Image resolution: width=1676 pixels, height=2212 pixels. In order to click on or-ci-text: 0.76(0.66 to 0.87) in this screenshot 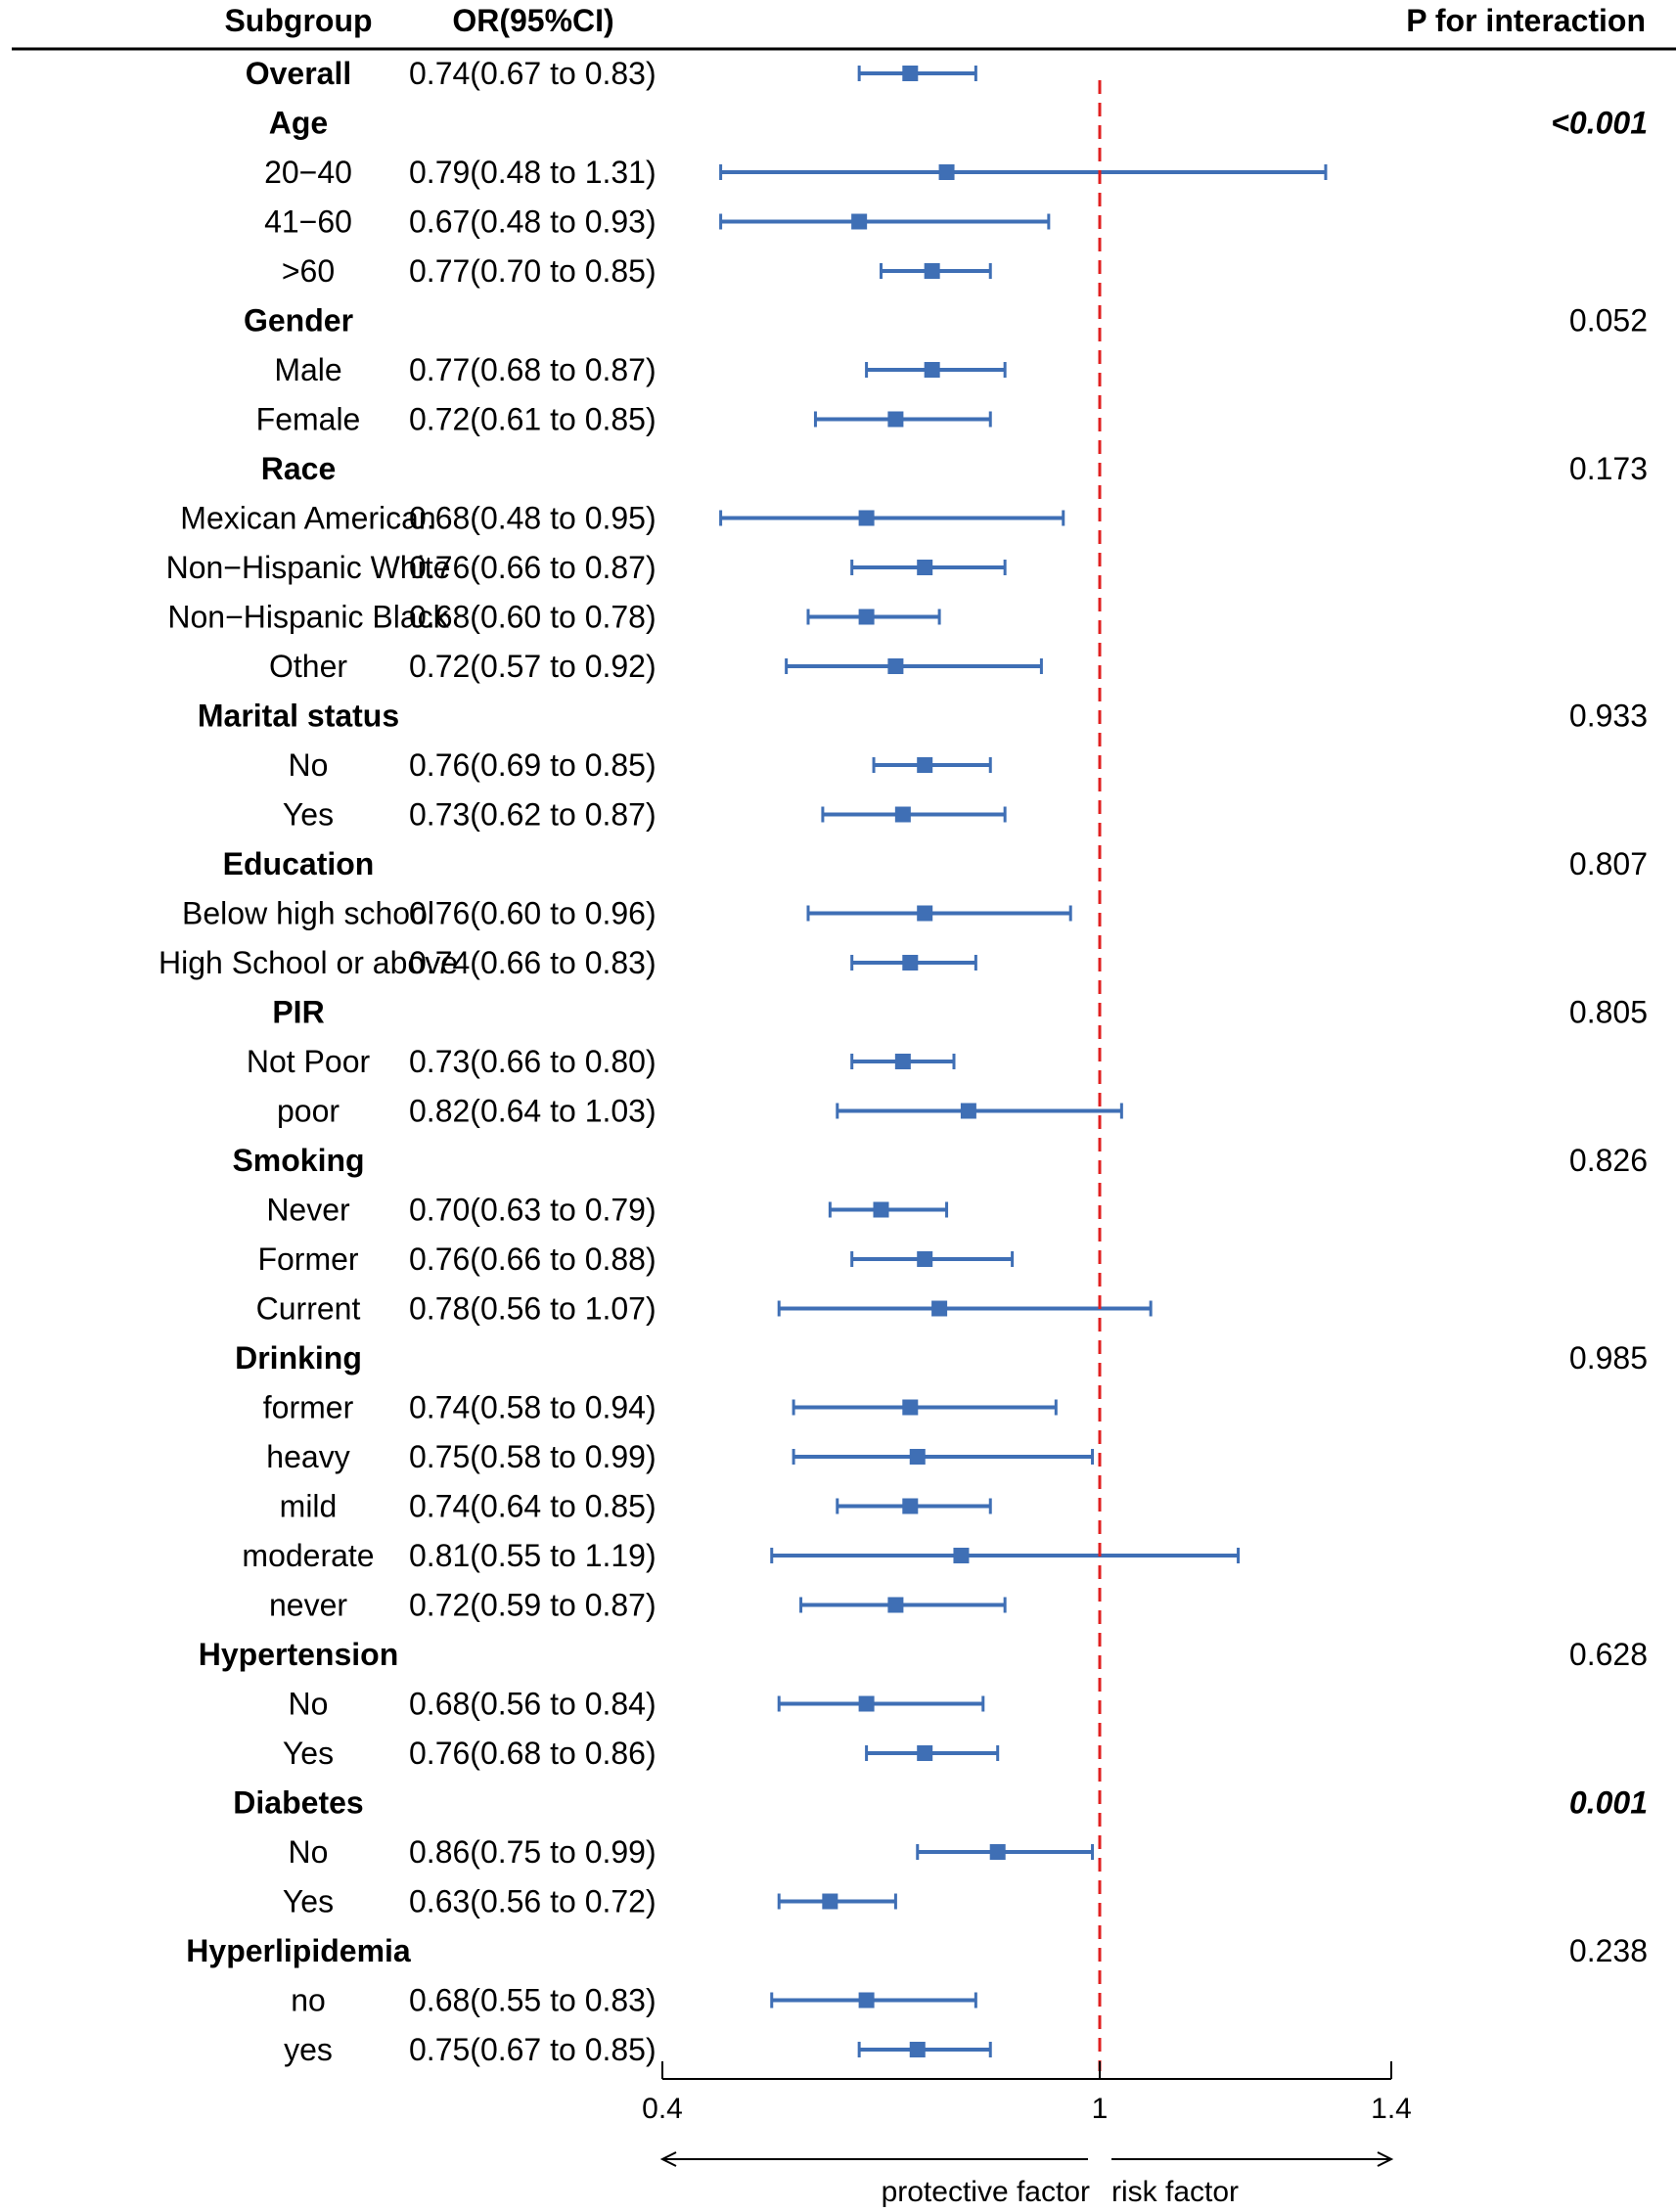, I will do `click(533, 567)`.